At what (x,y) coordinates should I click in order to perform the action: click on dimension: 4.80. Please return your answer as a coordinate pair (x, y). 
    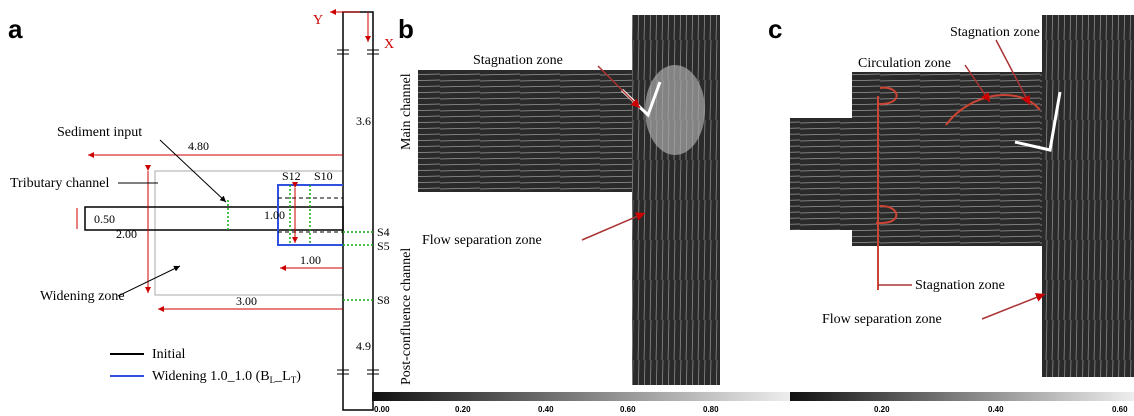
    Looking at the image, I should click on (198, 146).